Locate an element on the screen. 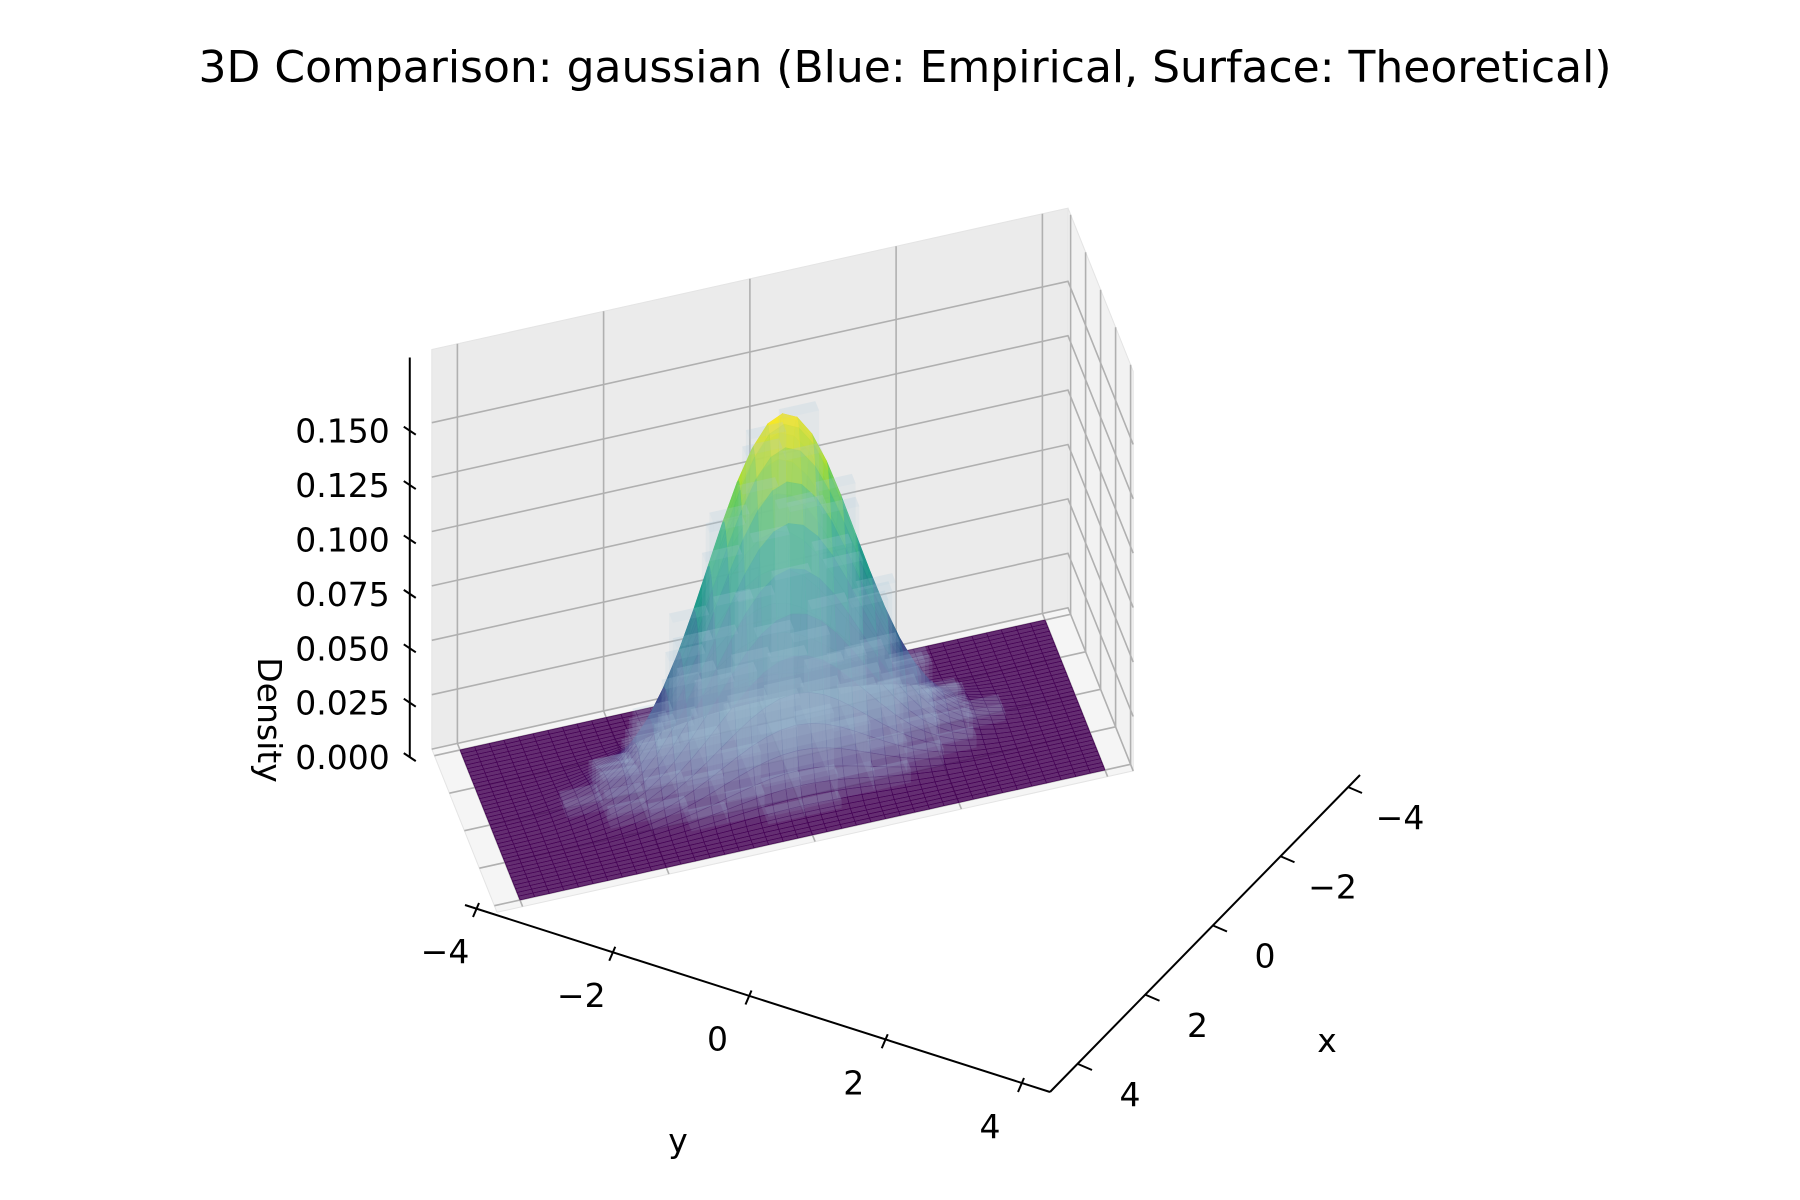 This screenshot has width=1800, height=1200. x-axis-label: x is located at coordinates (1327, 1040).